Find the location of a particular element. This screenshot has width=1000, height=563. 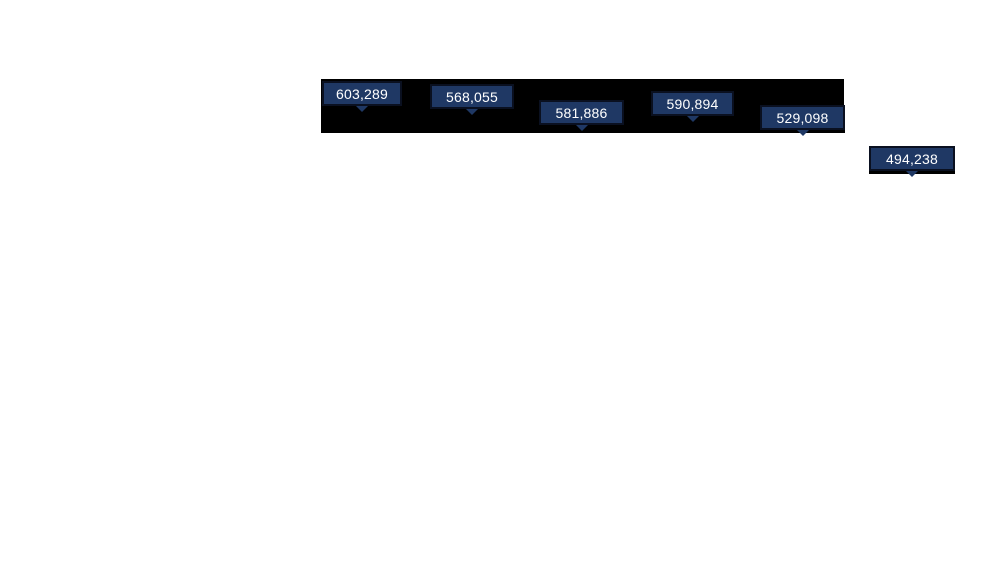

data-label-callout: 494,238 is located at coordinates (912, 161).